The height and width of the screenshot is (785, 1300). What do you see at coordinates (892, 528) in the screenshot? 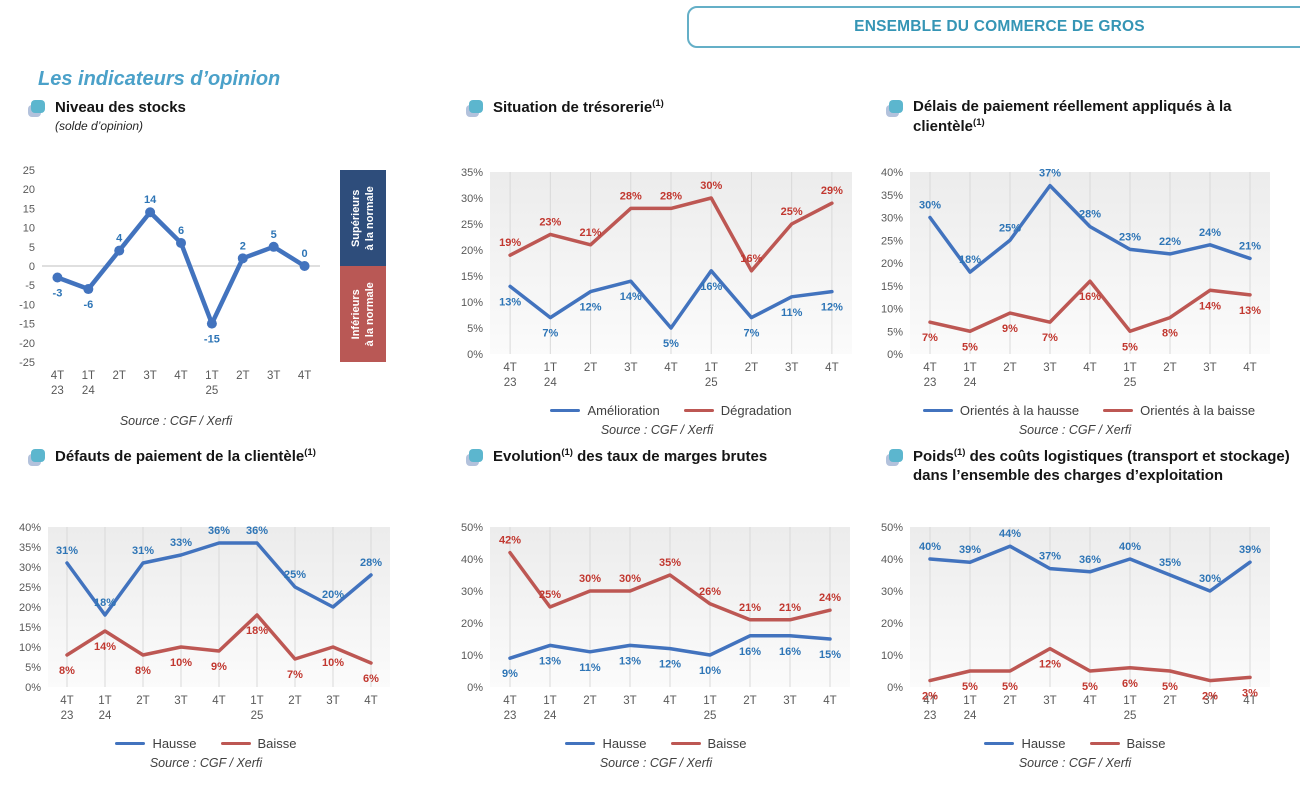
I see `svg-text: 50%` at bounding box center [892, 528].